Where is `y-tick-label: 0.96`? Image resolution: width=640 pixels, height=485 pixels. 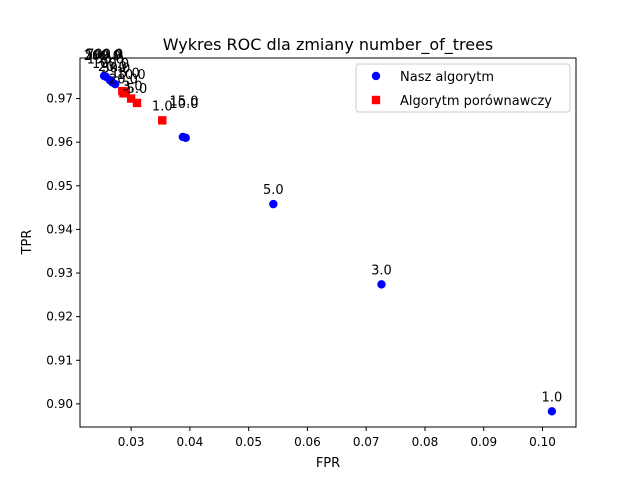 y-tick-label: 0.96 is located at coordinates (59, 142).